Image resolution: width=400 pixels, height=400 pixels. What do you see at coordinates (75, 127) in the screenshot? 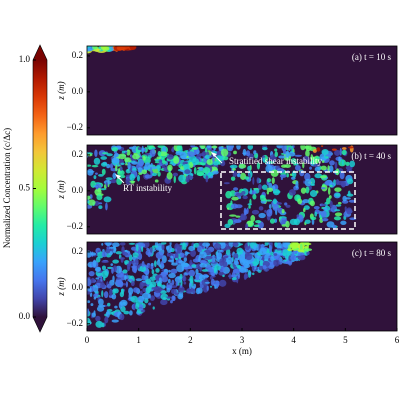
I see `y-tick-label: −0.2` at bounding box center [75, 127].